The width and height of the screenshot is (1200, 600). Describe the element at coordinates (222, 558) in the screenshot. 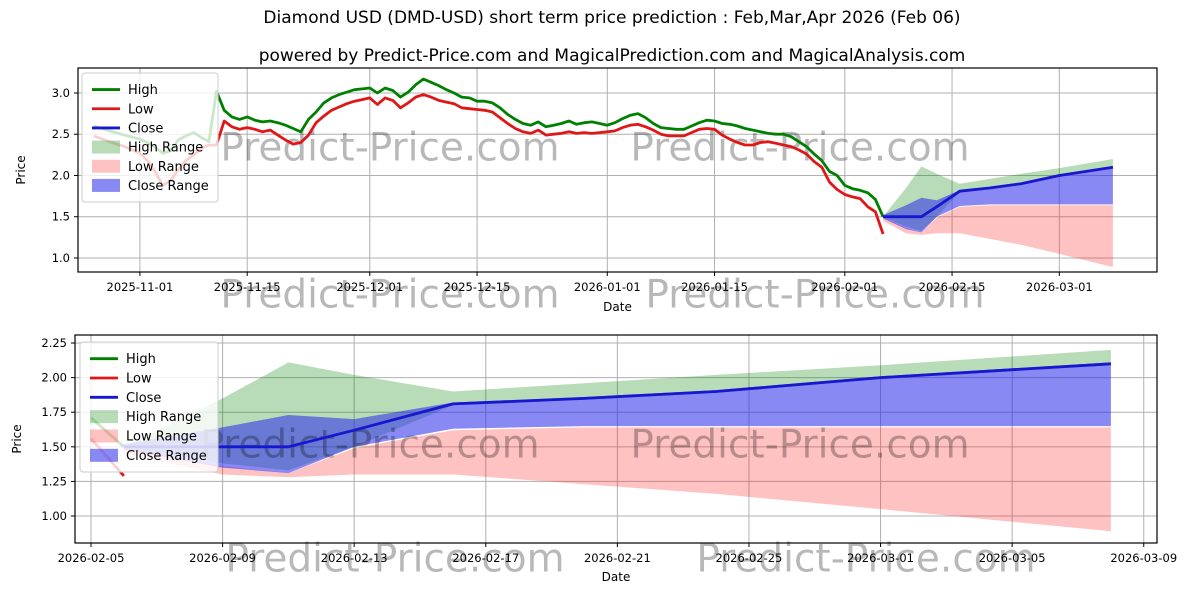

I see `x-tick-label: 2026-02-09` at that location.